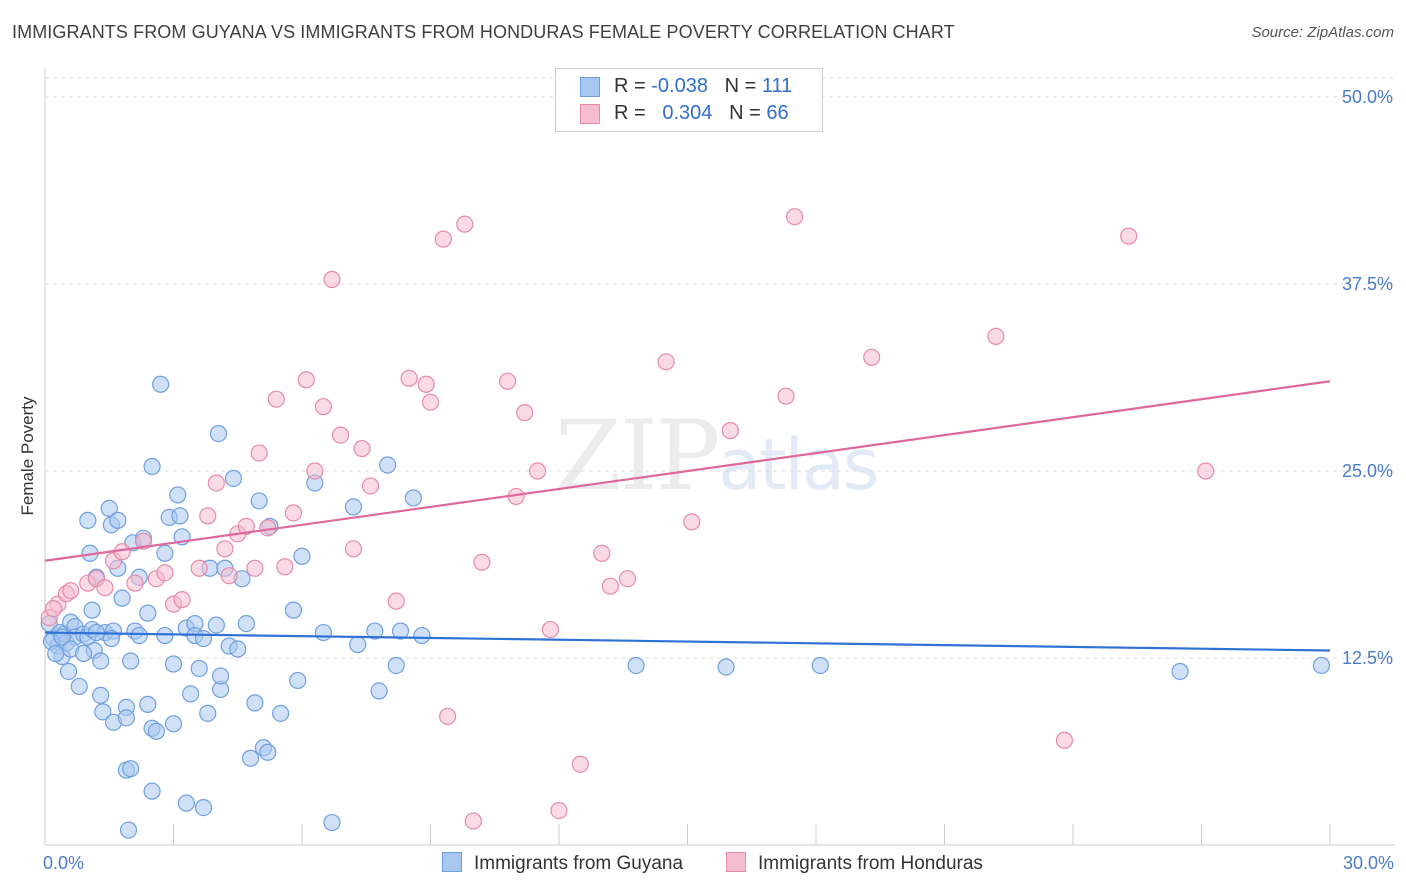 Image resolution: width=1406 pixels, height=892 pixels. I want to click on y-tick-label: 25.0%, so click(1367, 471).